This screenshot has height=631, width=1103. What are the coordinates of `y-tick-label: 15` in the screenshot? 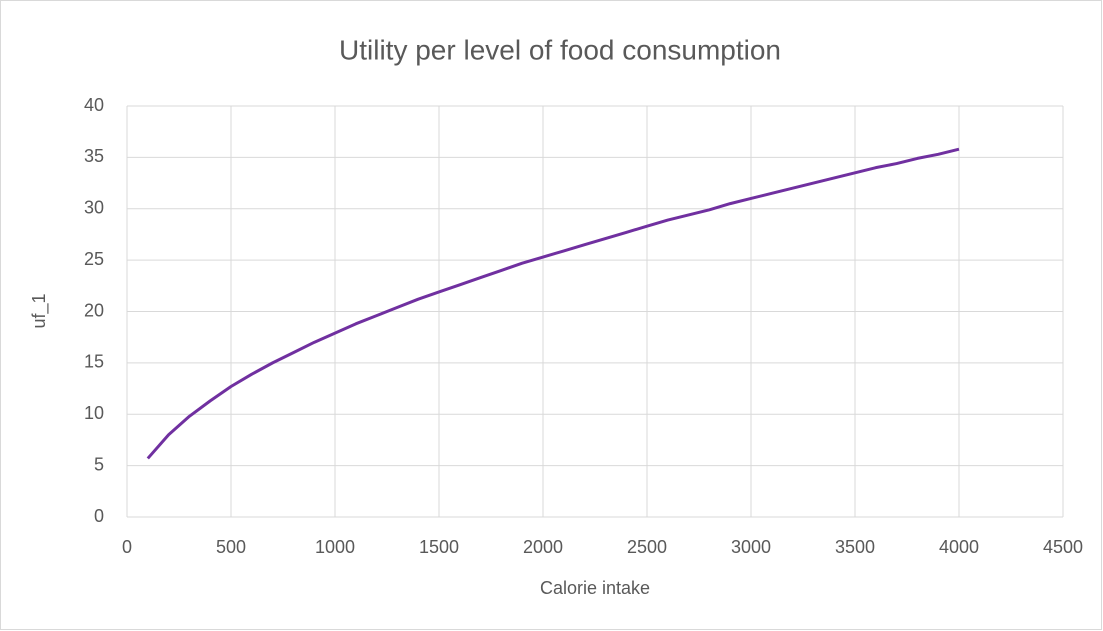 It's located at (94, 362).